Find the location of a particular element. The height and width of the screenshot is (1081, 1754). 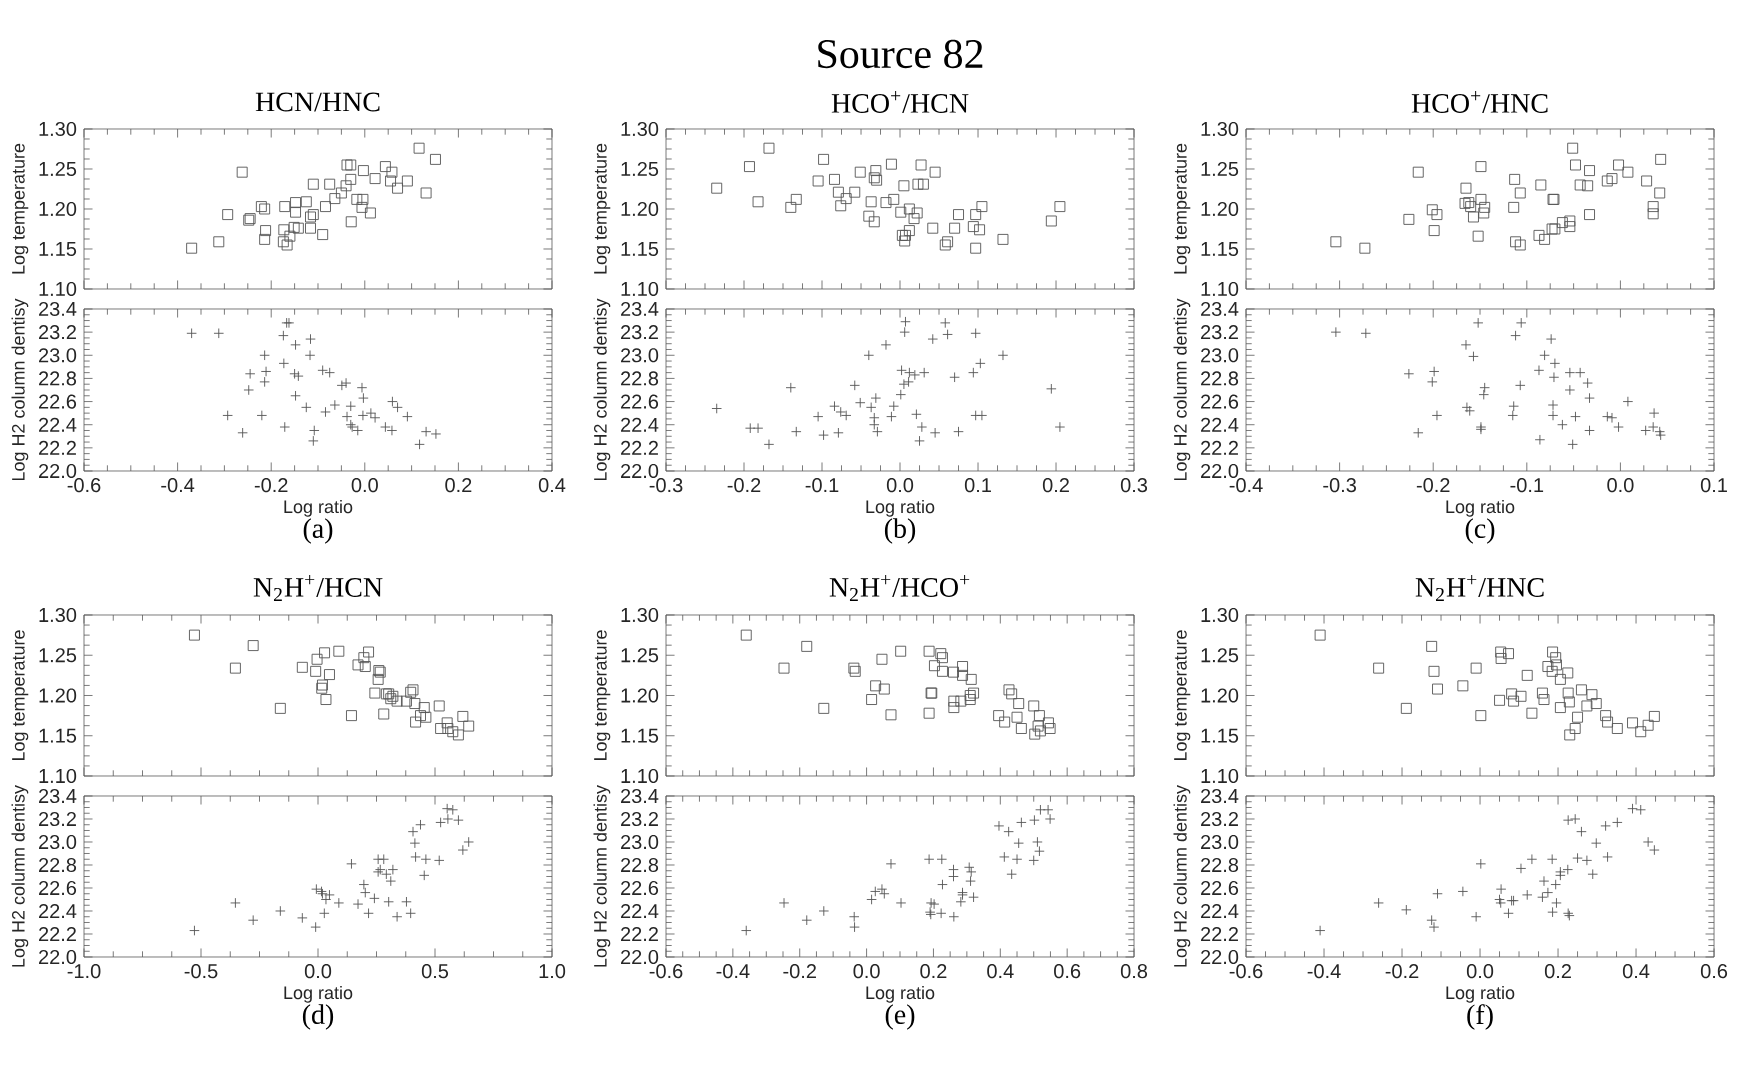

x-tick-label: -0.3 is located at coordinates (666, 485).